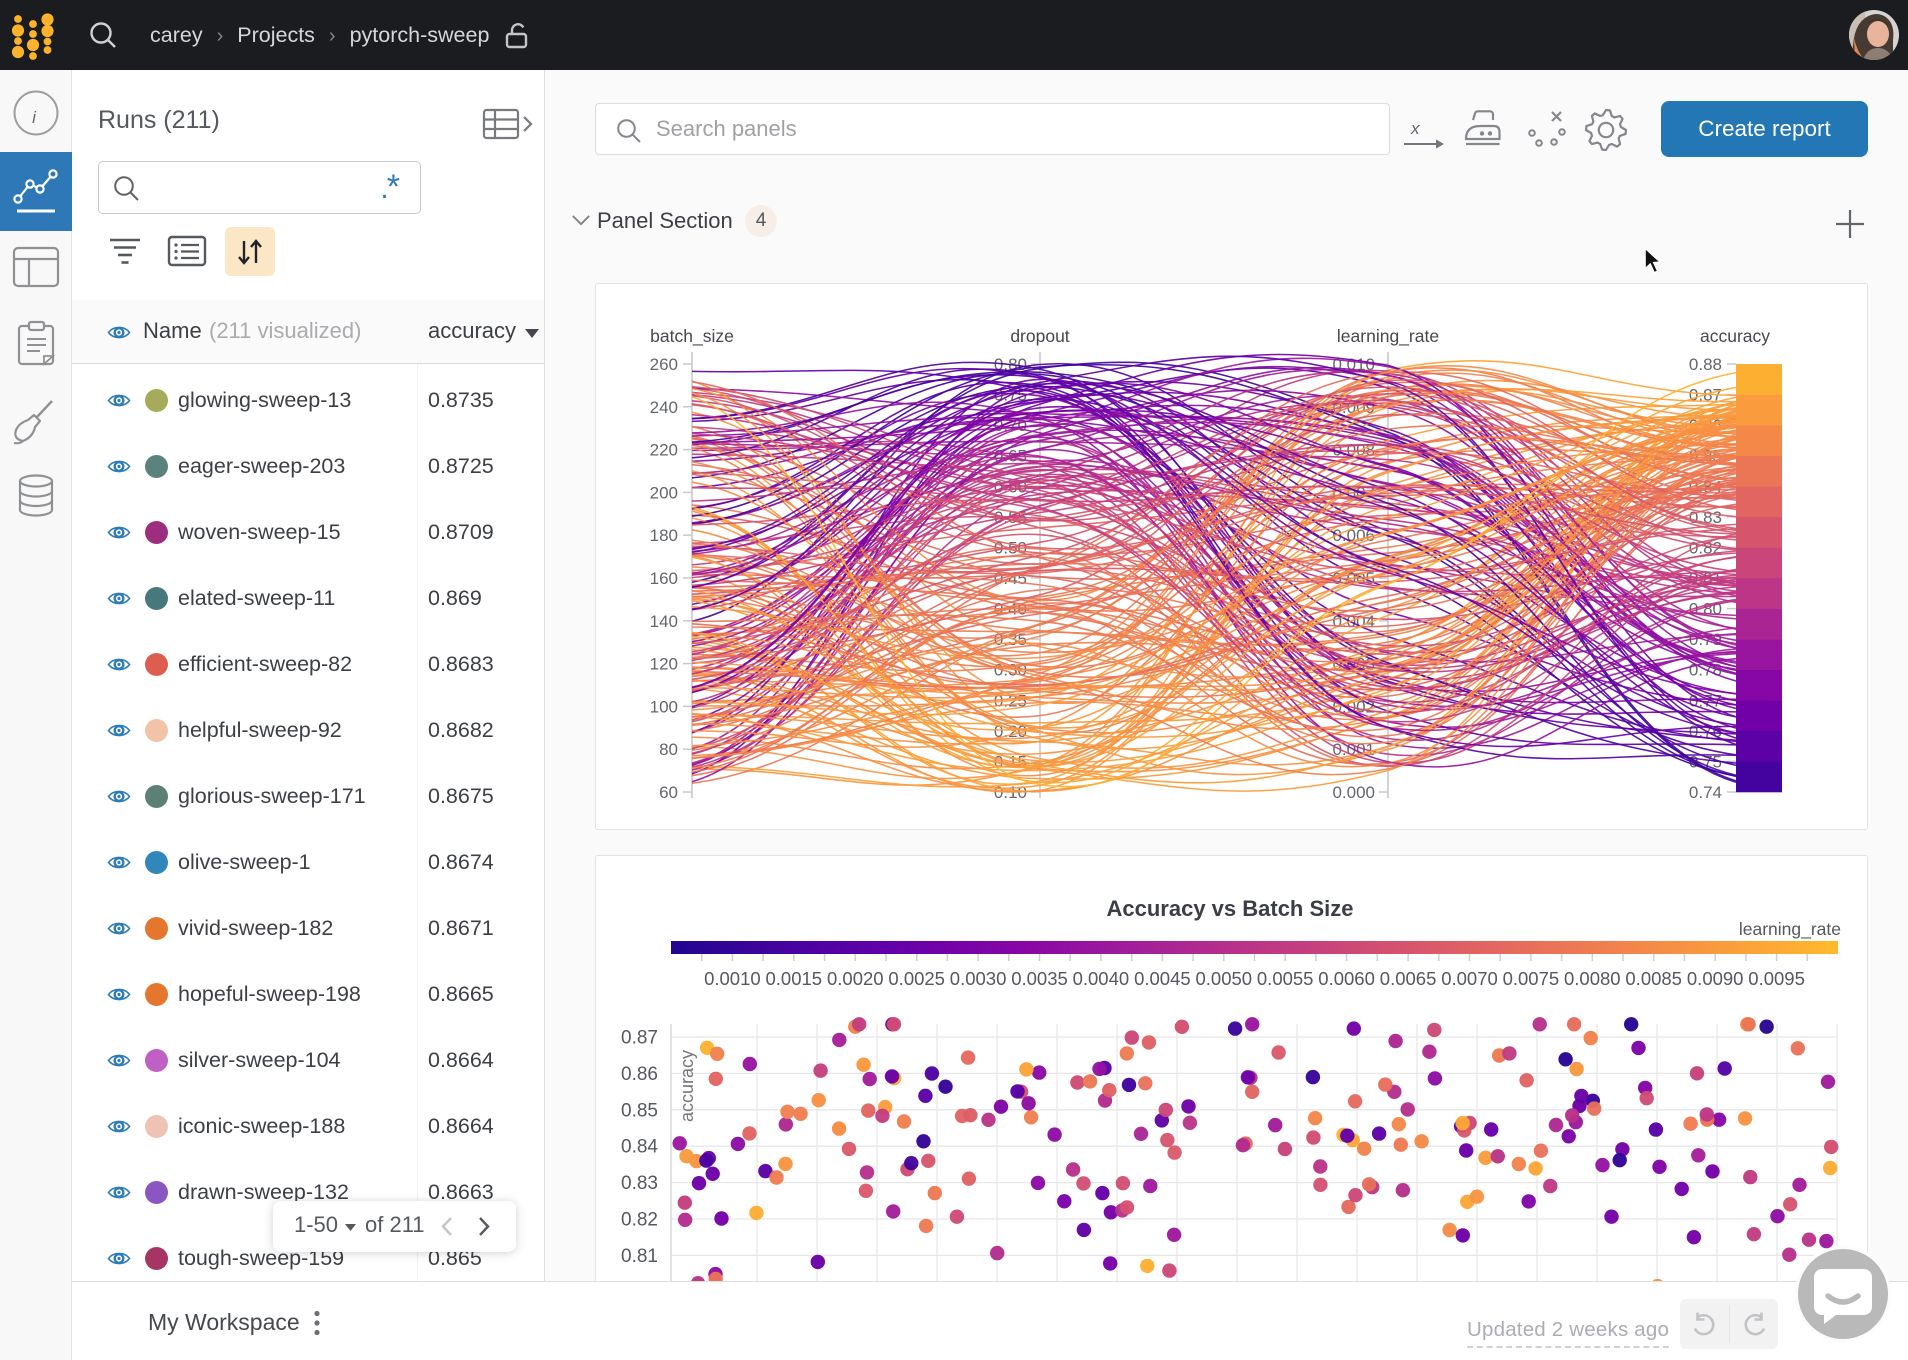 The image size is (1908, 1360). Describe the element at coordinates (668, 749) in the screenshot. I see `svg-text: 80` at that location.